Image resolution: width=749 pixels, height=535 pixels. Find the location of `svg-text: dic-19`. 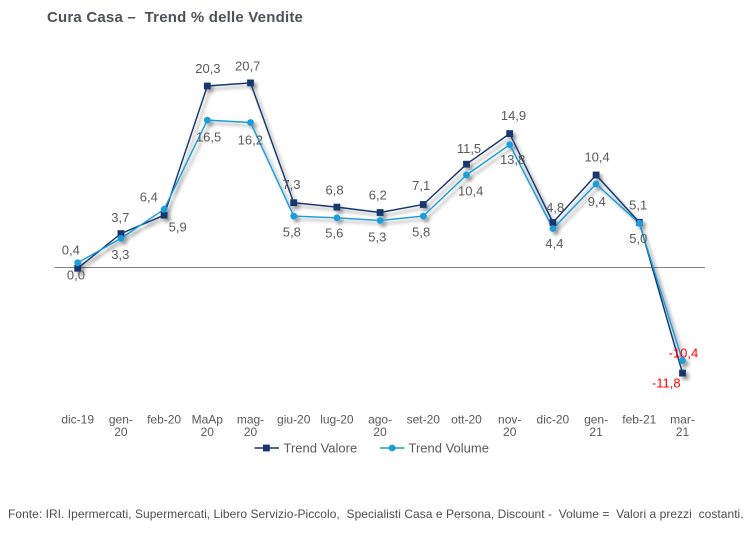

svg-text: dic-19 is located at coordinates (77, 420).